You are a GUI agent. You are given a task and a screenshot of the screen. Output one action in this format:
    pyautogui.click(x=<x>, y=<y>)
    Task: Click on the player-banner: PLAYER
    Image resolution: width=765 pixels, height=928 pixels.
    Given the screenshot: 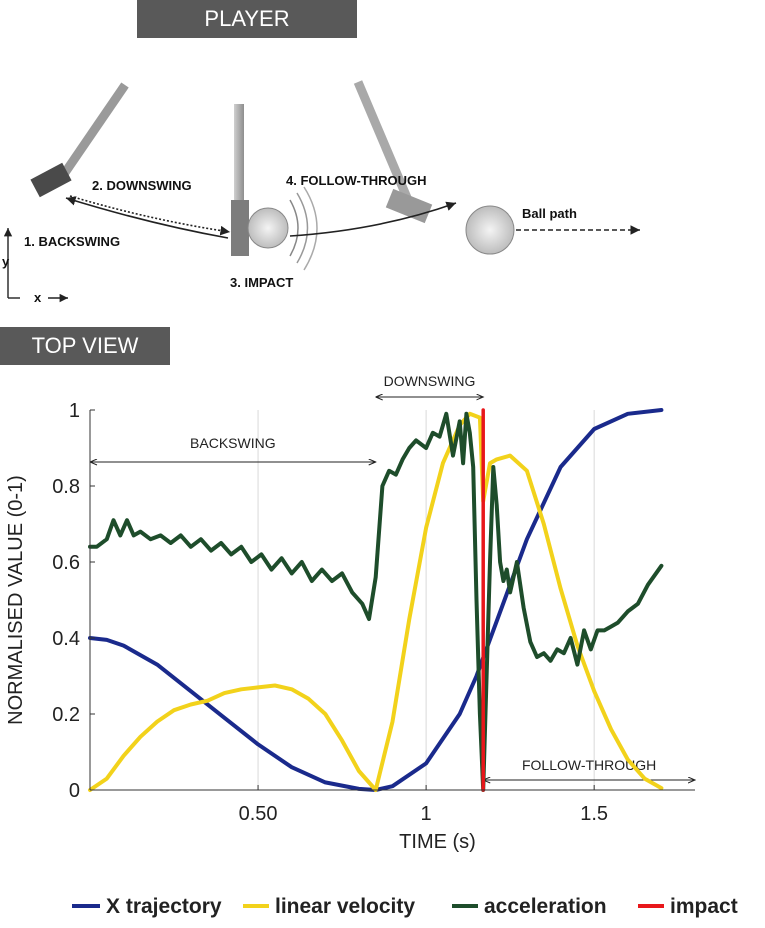 What is the action you would take?
    pyautogui.click(x=247, y=19)
    